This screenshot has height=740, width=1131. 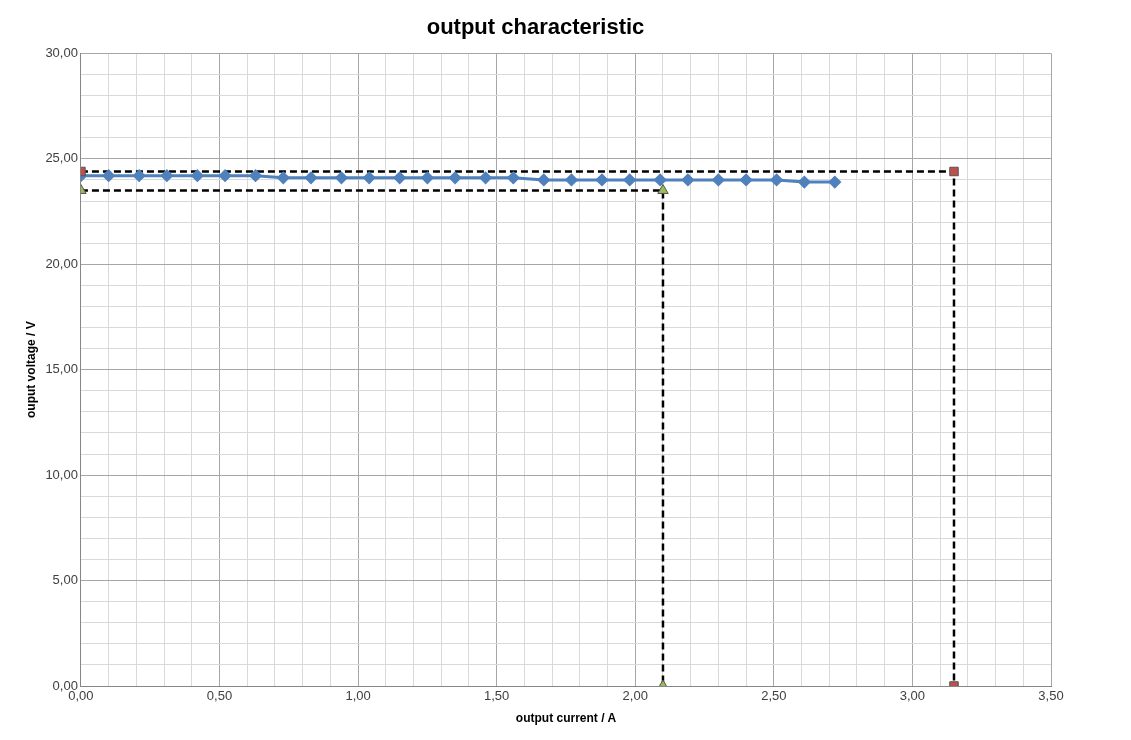 What do you see at coordinates (65, 685) in the screenshot?
I see `y-tick-label: 0,00` at bounding box center [65, 685].